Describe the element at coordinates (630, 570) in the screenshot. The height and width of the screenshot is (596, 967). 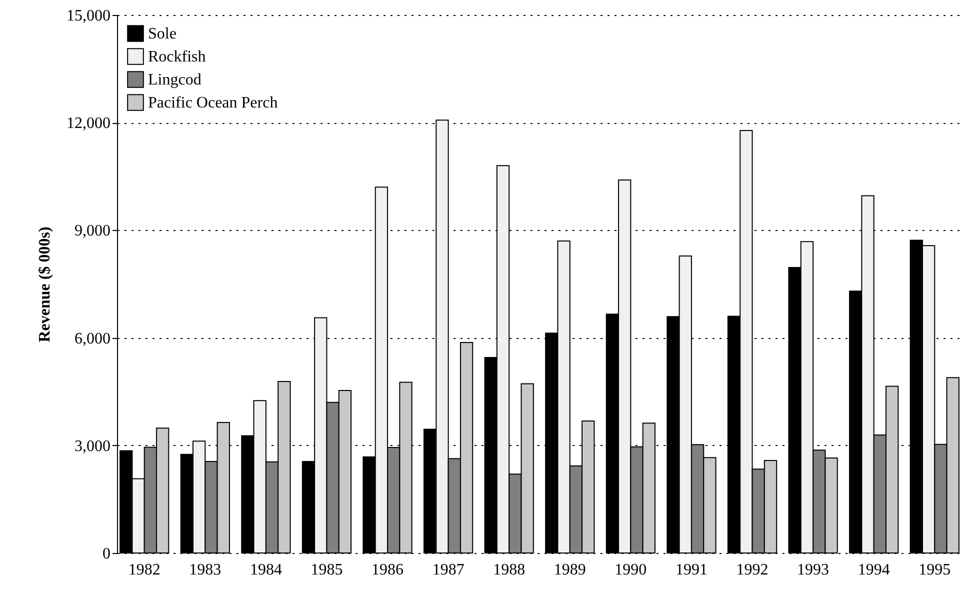
I see `x-tick-label: 1990` at that location.